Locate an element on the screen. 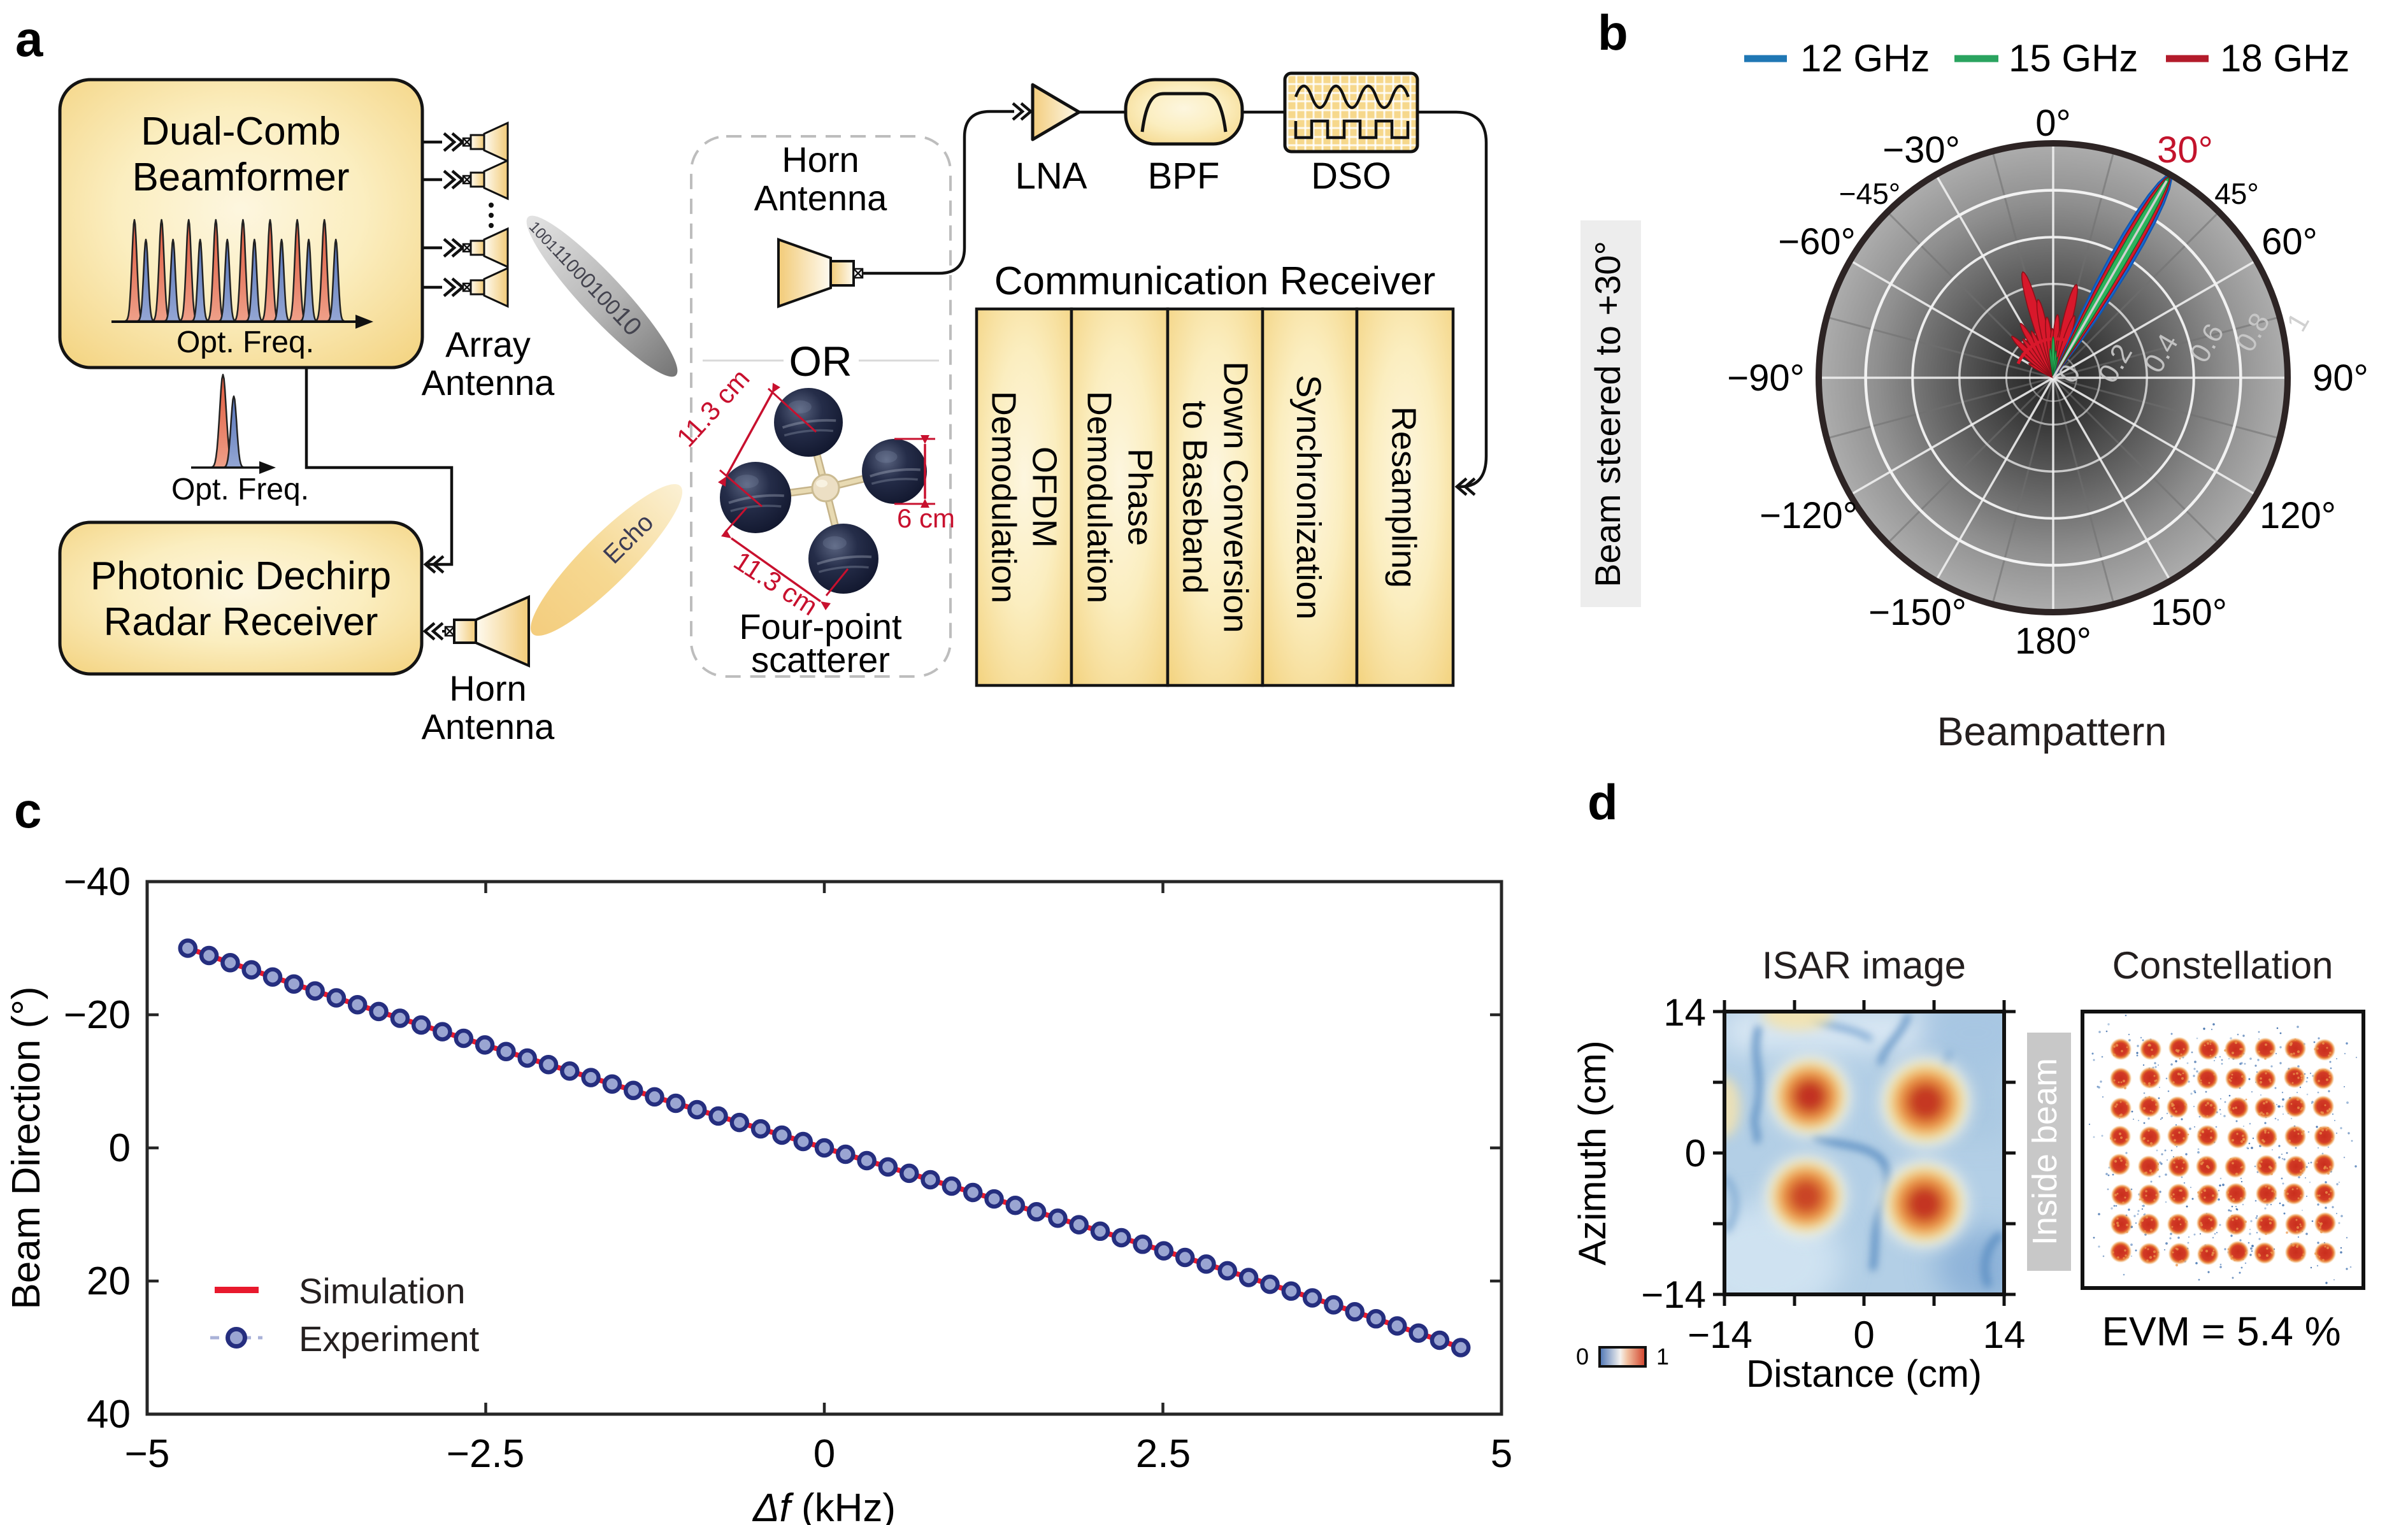 This screenshot has width=2408, height=1525. svg-text: LNA is located at coordinates (1051, 176).